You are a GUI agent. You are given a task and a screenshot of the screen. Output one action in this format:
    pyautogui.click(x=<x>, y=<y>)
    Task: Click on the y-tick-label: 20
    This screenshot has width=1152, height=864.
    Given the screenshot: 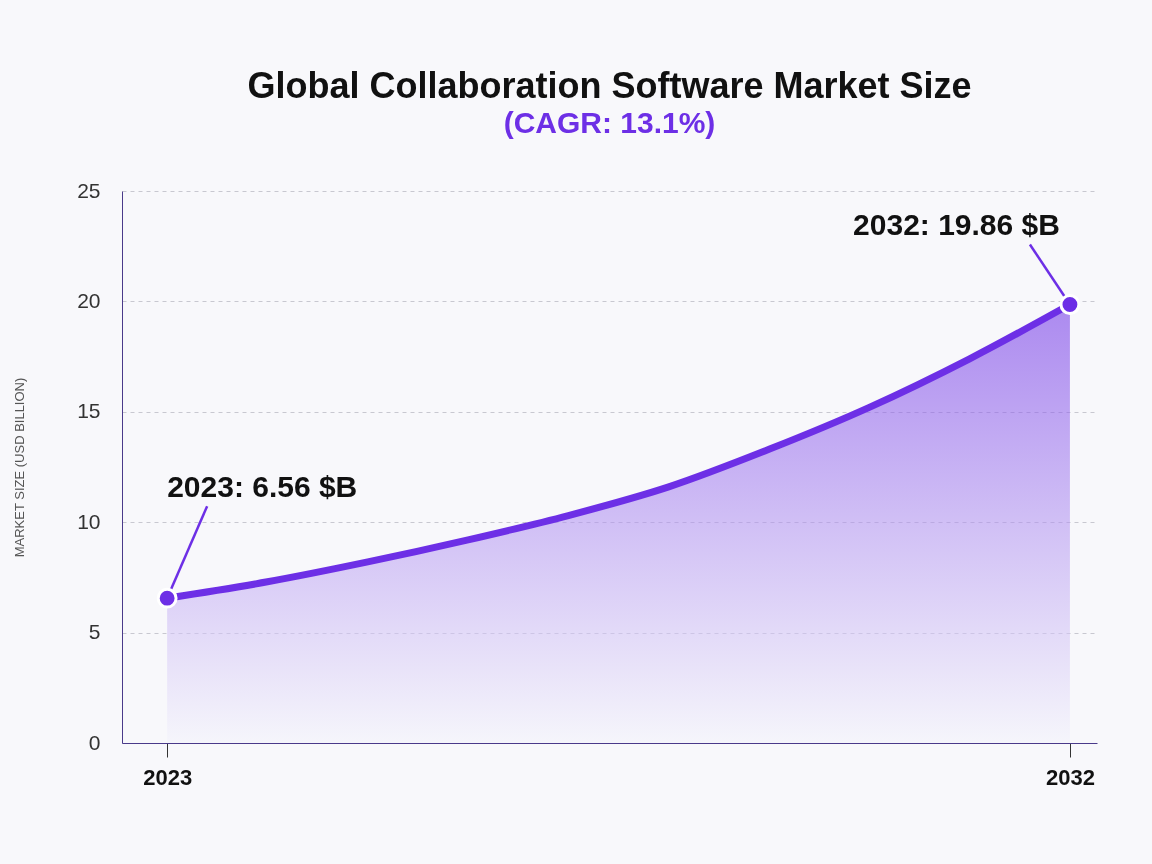 What is the action you would take?
    pyautogui.click(x=89, y=300)
    